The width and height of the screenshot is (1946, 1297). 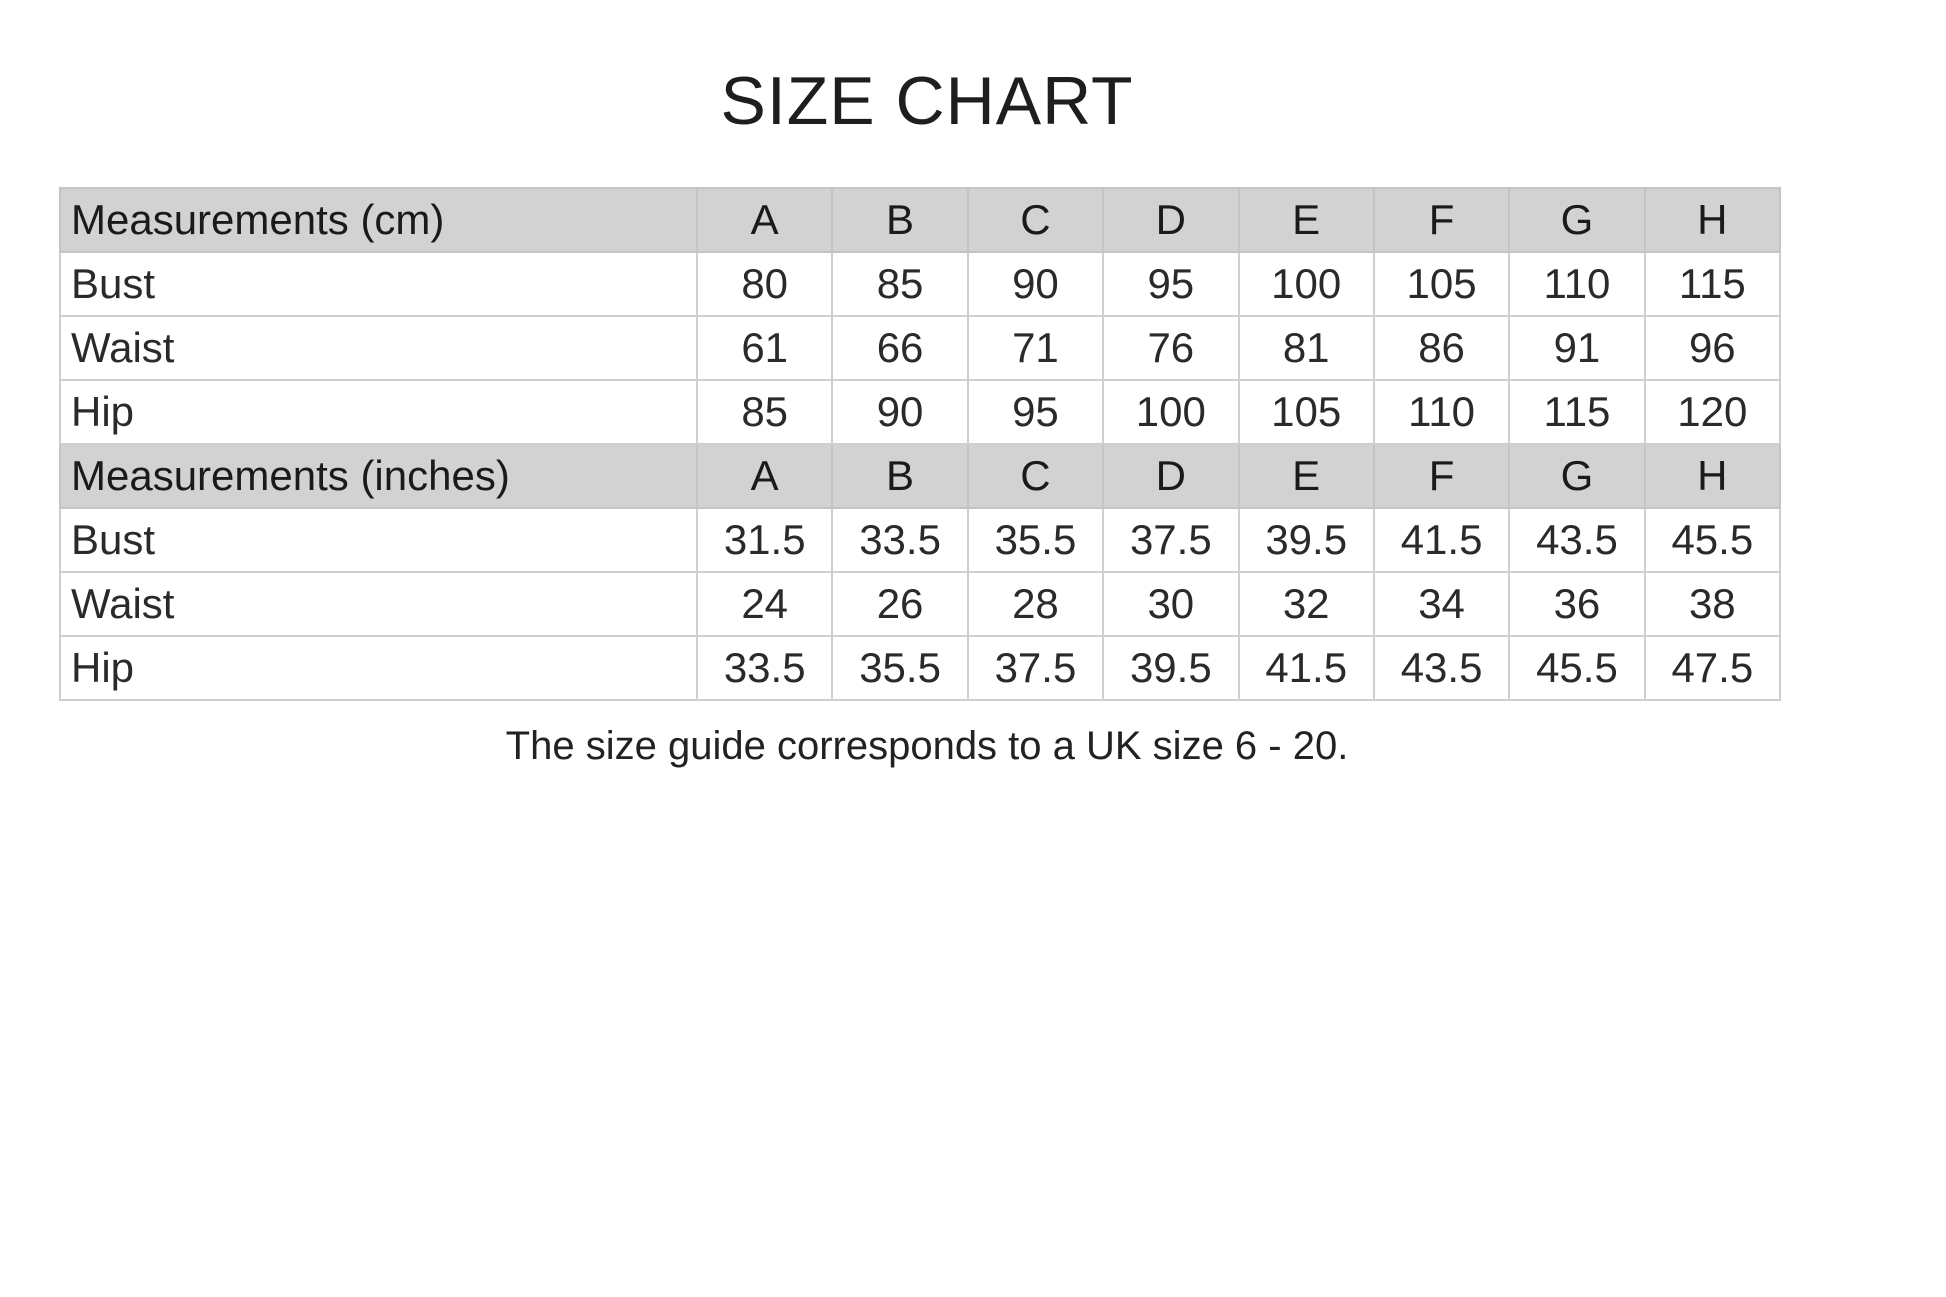 What do you see at coordinates (1306, 604) in the screenshot?
I see `measurement-value: 32` at bounding box center [1306, 604].